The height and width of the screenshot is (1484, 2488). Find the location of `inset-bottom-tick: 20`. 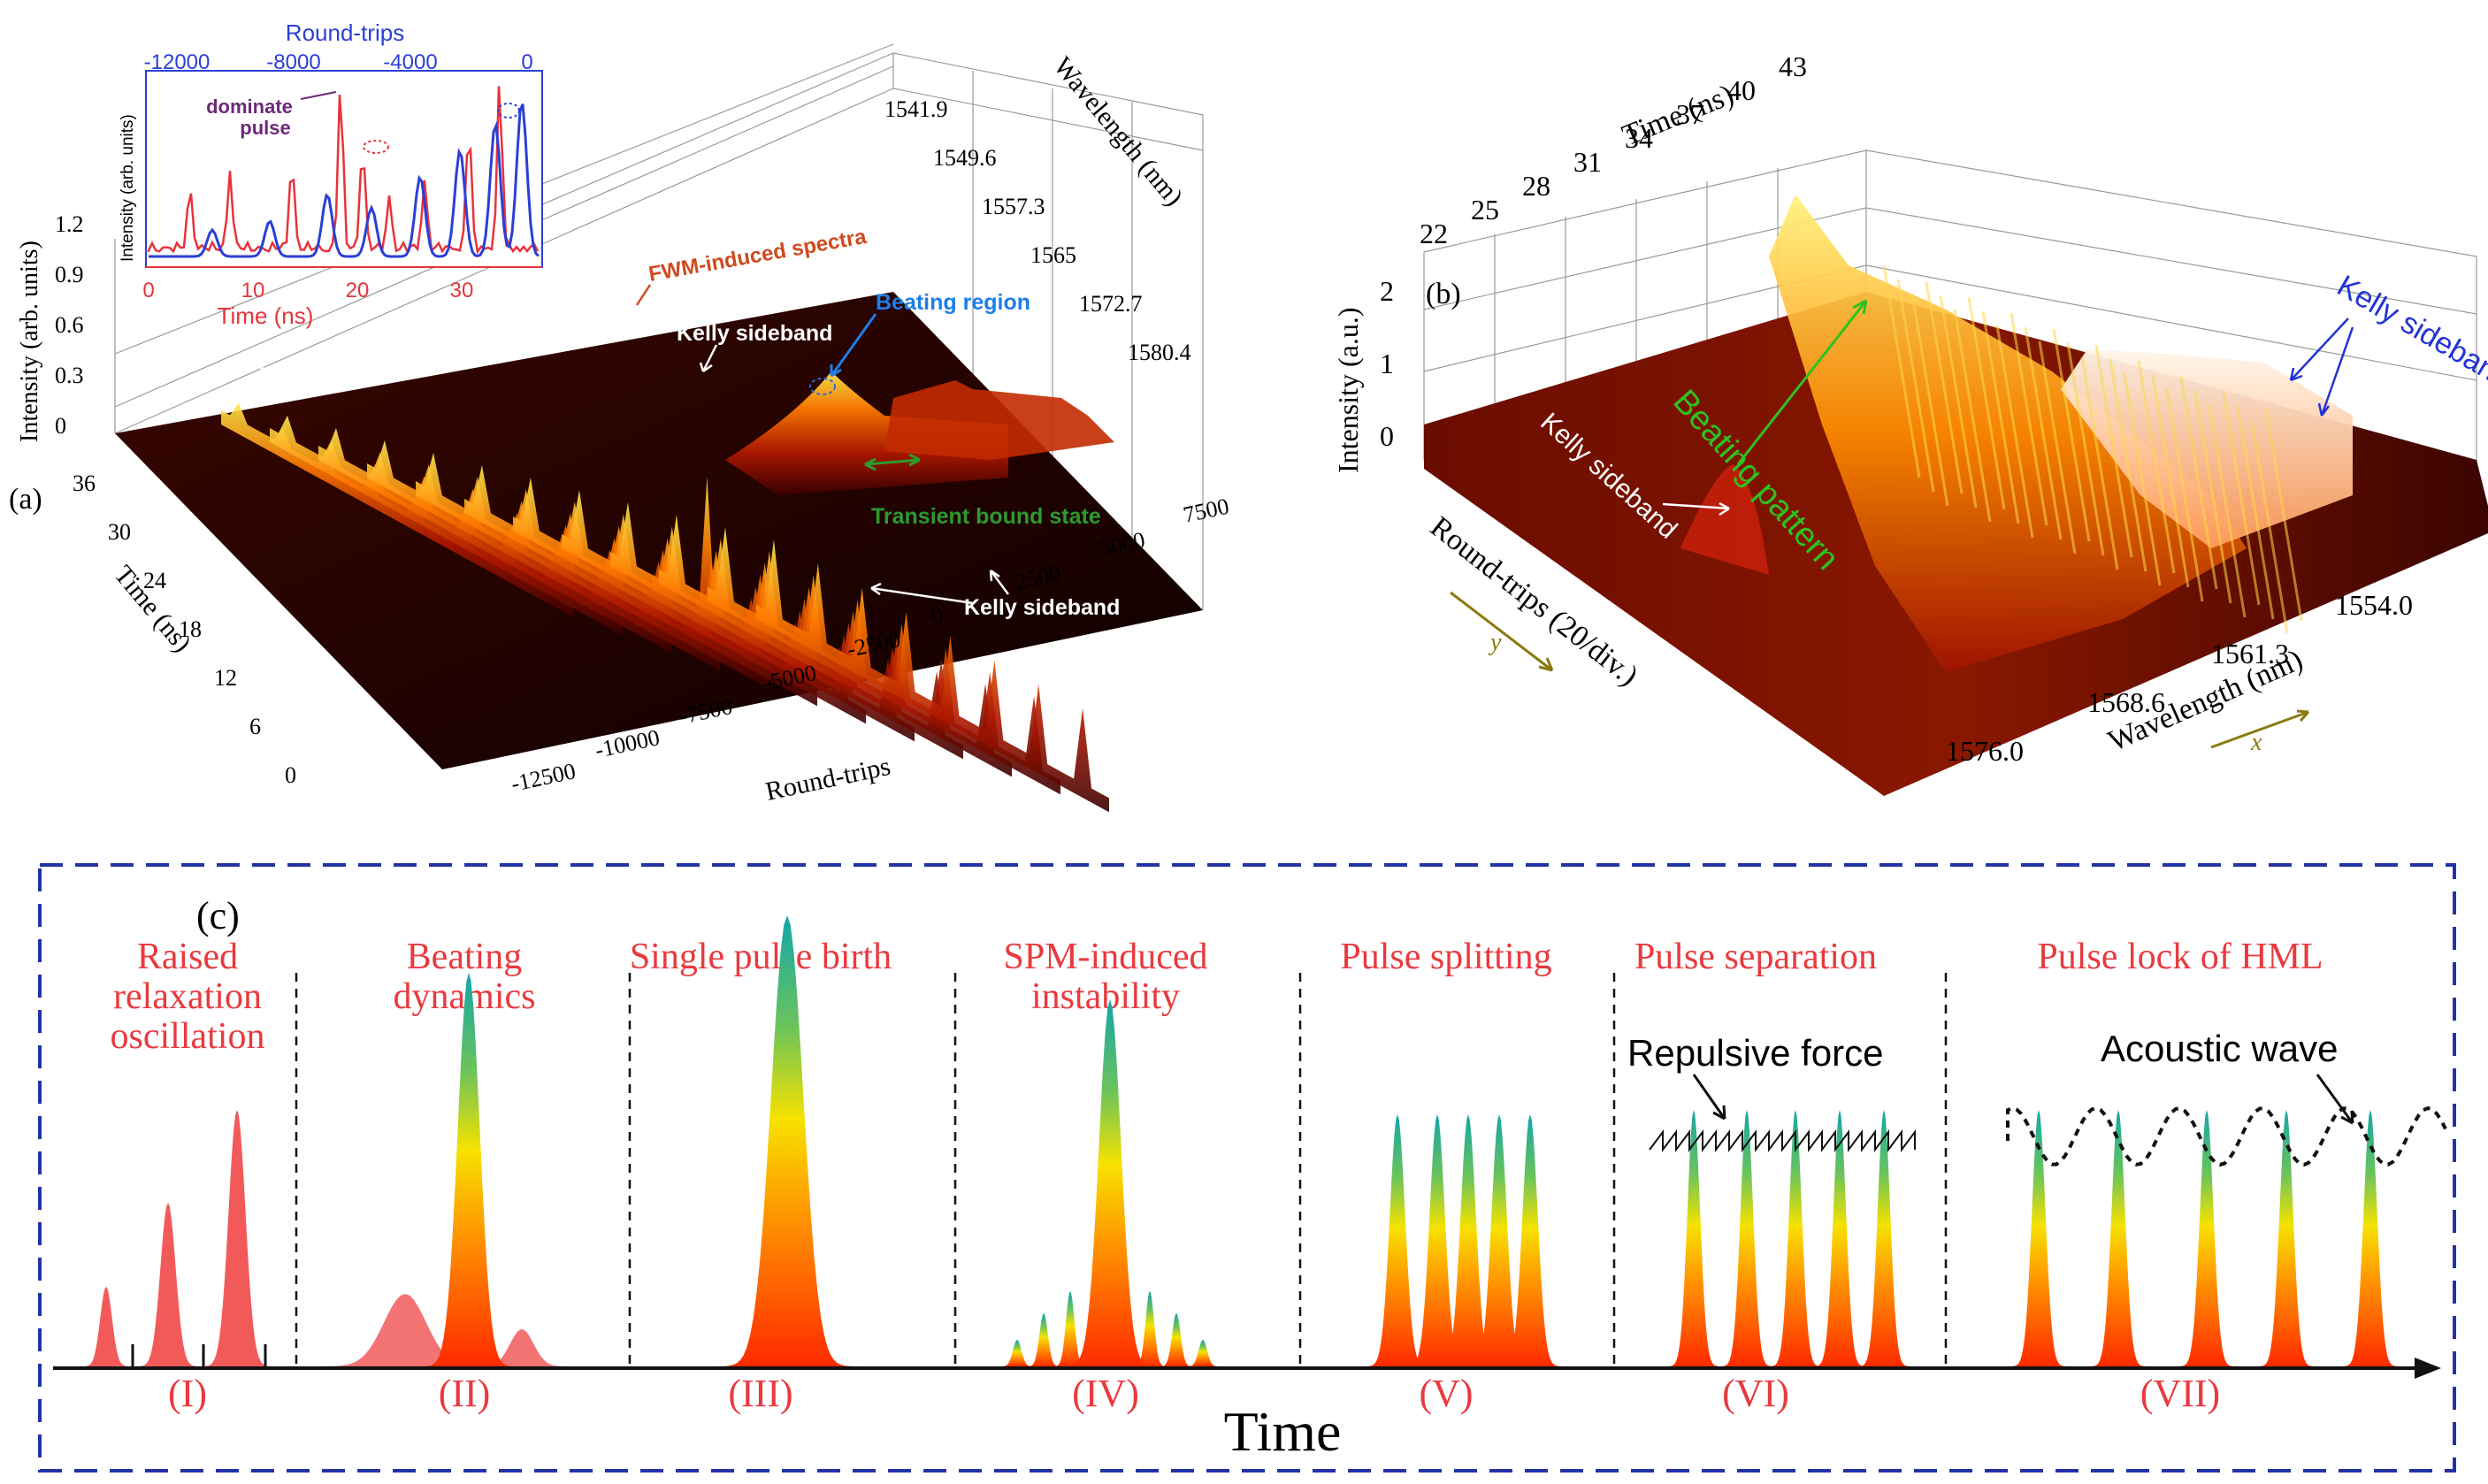

inset-bottom-tick: 20 is located at coordinates (358, 290).